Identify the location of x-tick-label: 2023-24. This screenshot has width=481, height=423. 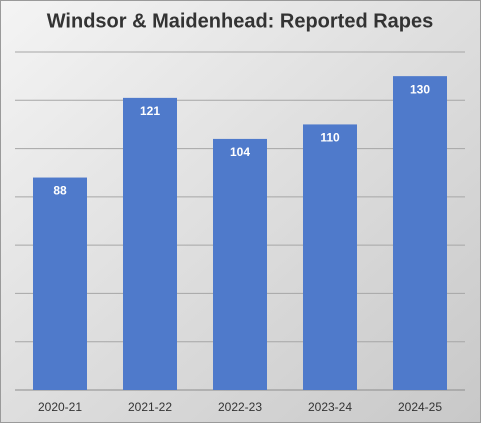
(330, 407).